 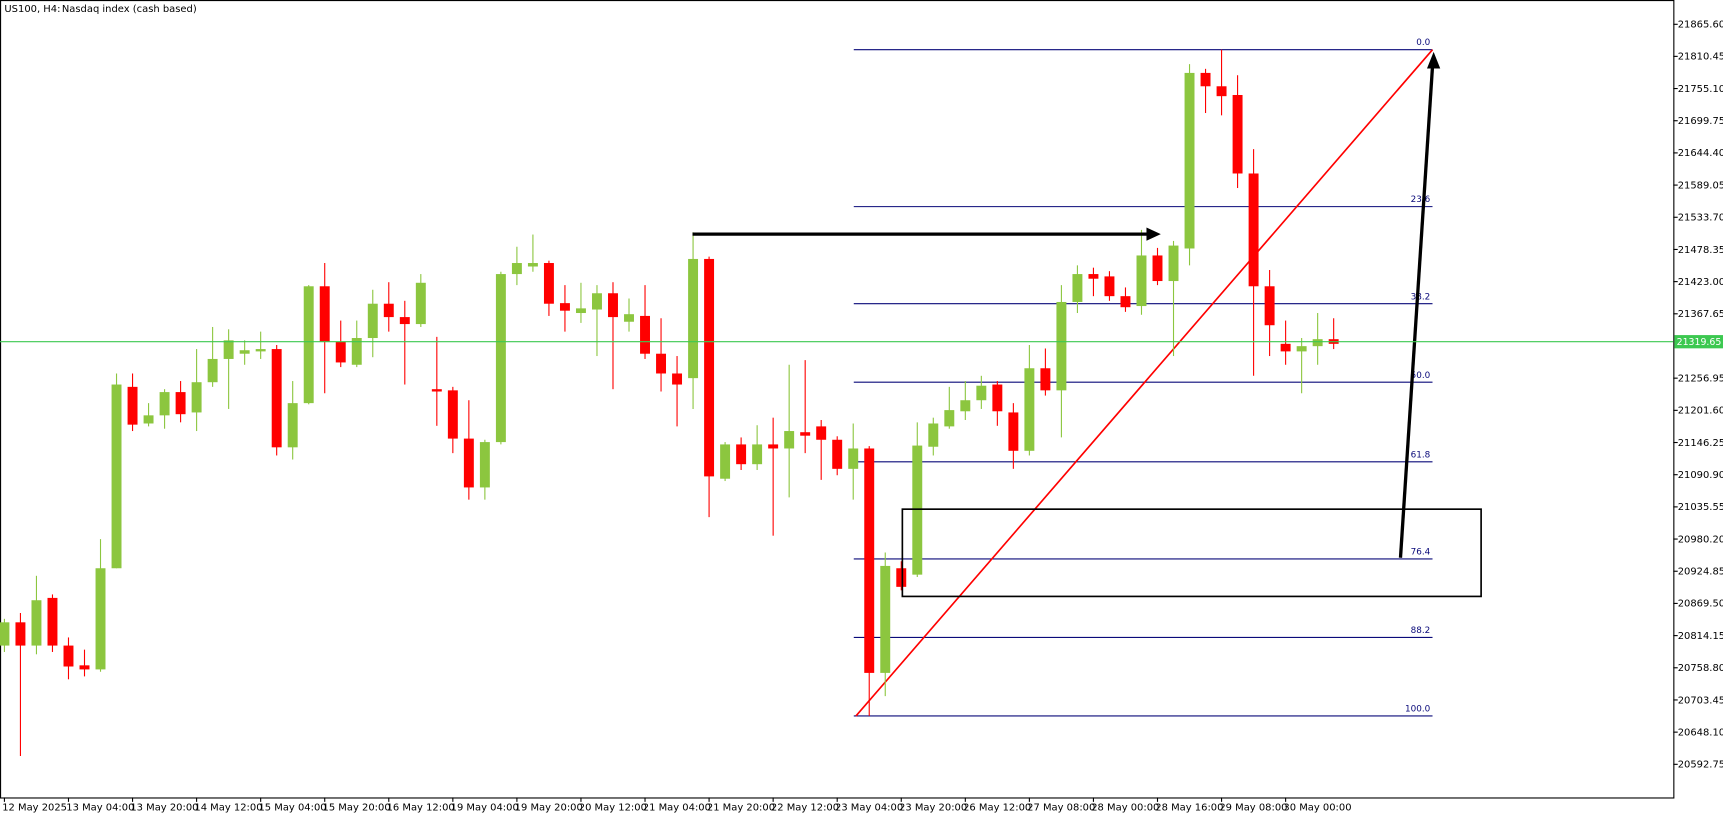 What do you see at coordinates (1700, 443) in the screenshot?
I see `y-tick-label: 21146.25` at bounding box center [1700, 443].